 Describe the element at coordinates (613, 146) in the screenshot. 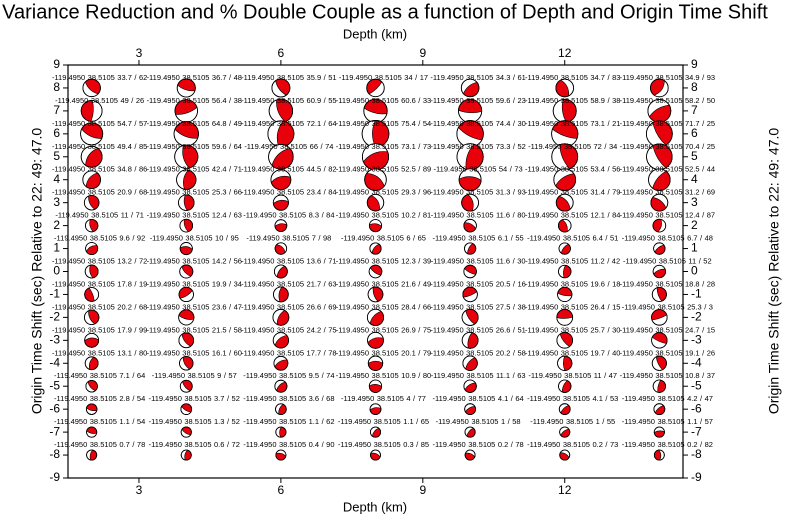

I see `point-label-part: 34` at that location.